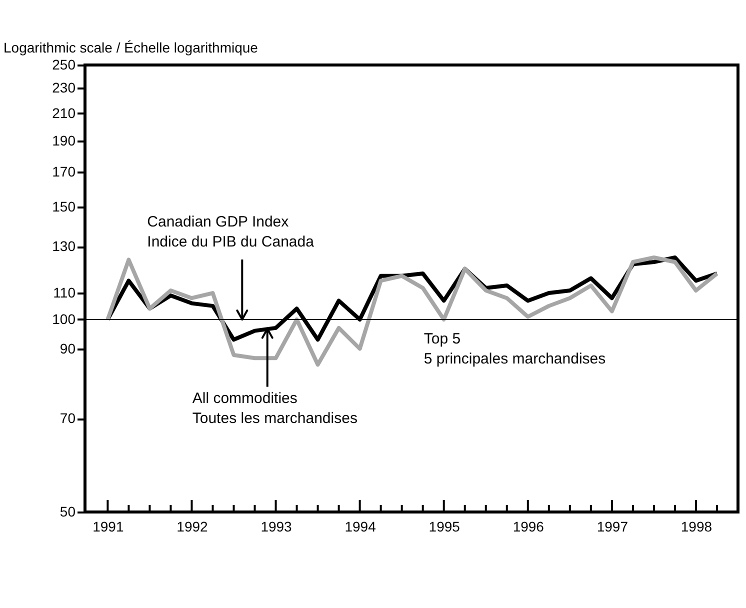 This screenshot has width=746, height=608. What do you see at coordinates (131, 48) in the screenshot?
I see `y-axis-title: Logarithmic scale / Échelle logarithmique` at bounding box center [131, 48].